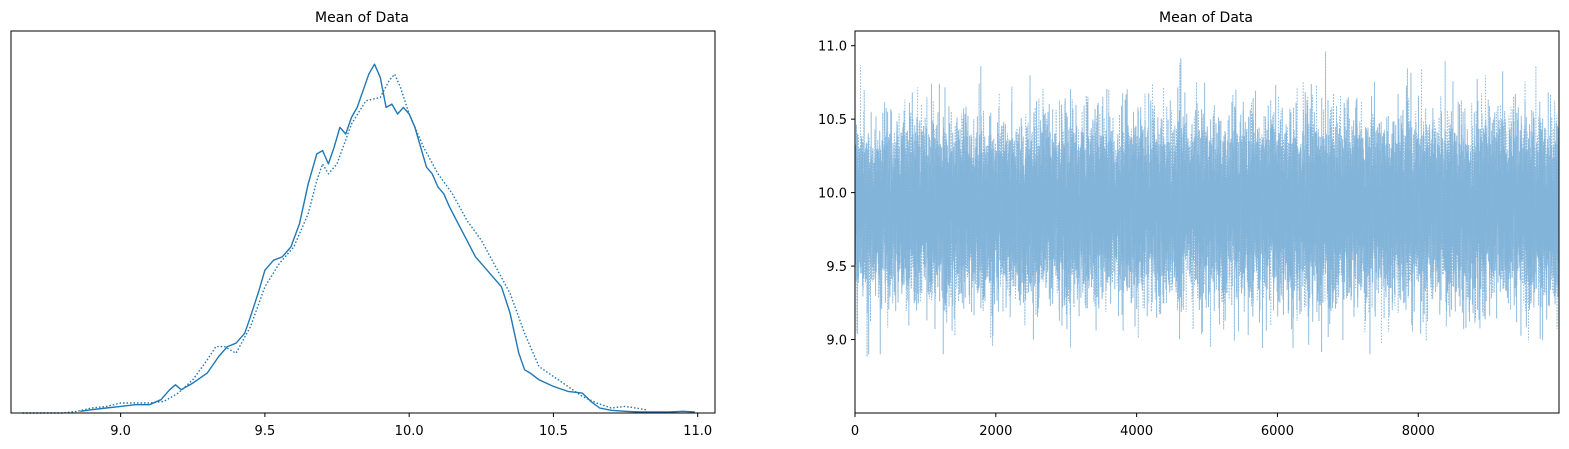  What do you see at coordinates (362, 18) in the screenshot?
I see `kde-title: Mean of Data` at bounding box center [362, 18].